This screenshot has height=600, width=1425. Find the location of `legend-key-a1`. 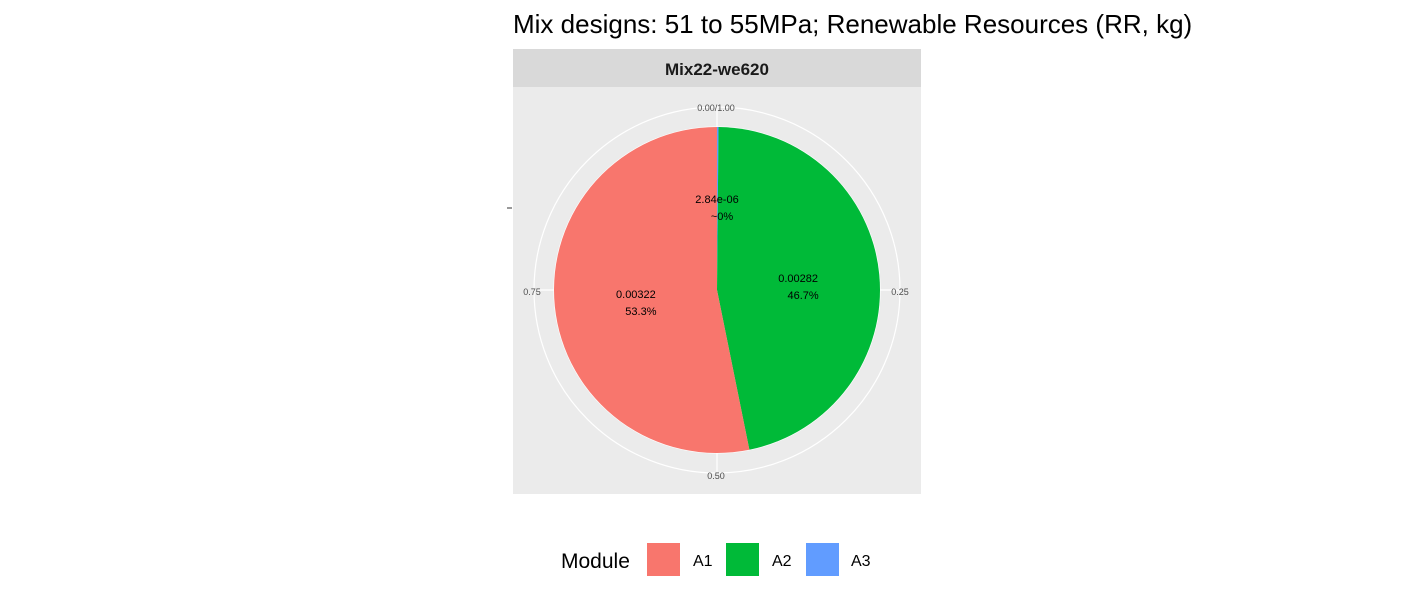

legend-key-a1 is located at coordinates (663, 559).